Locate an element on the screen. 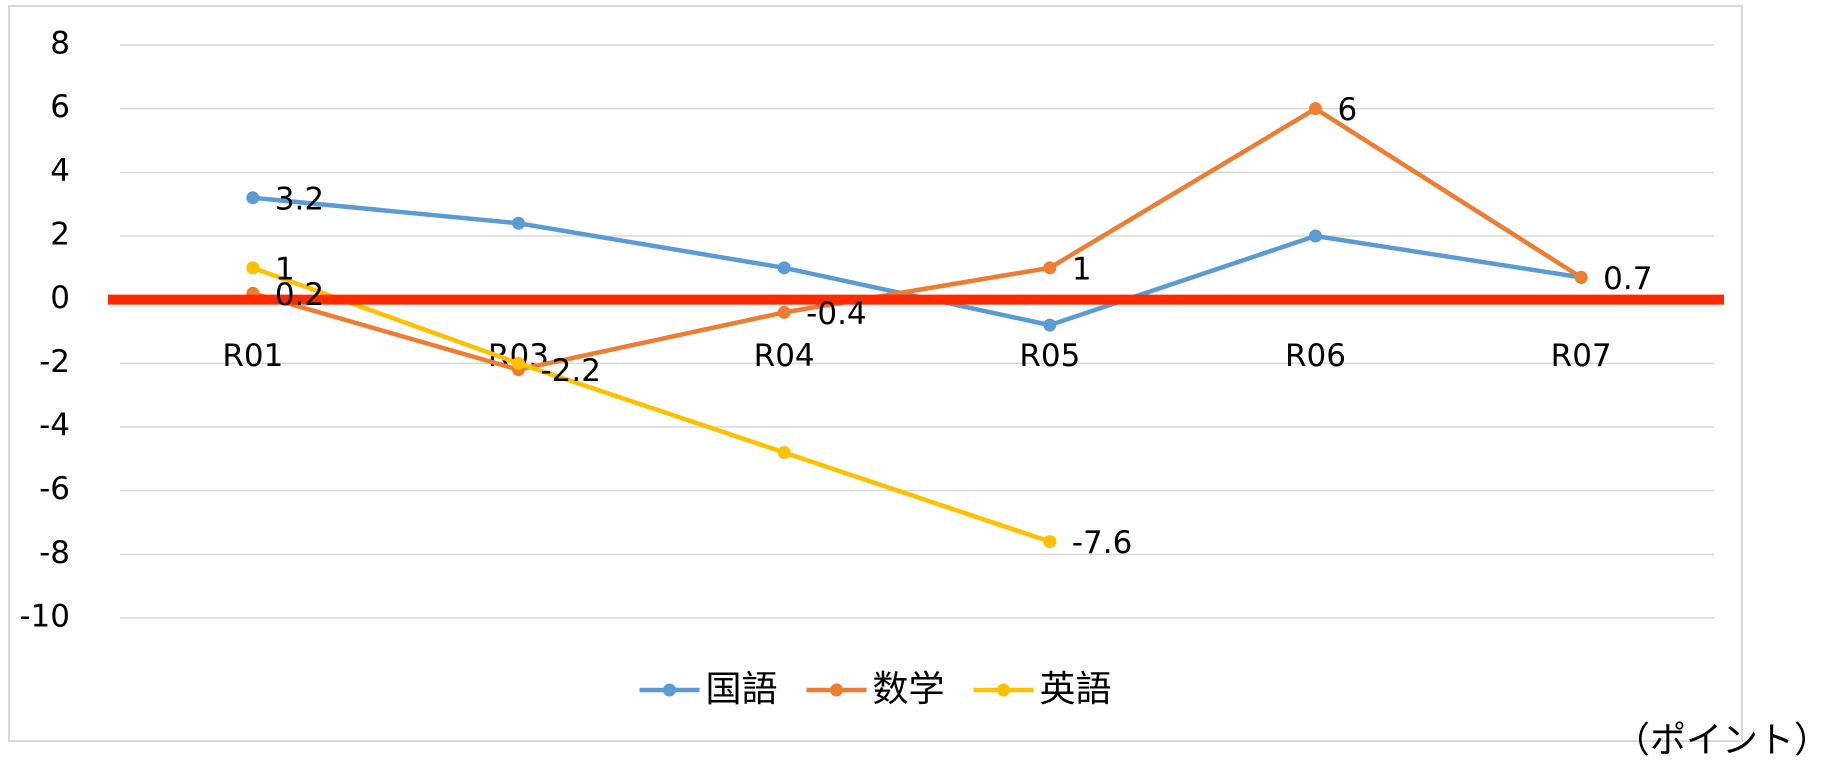  y-tick-label: 8 is located at coordinates (60, 44).